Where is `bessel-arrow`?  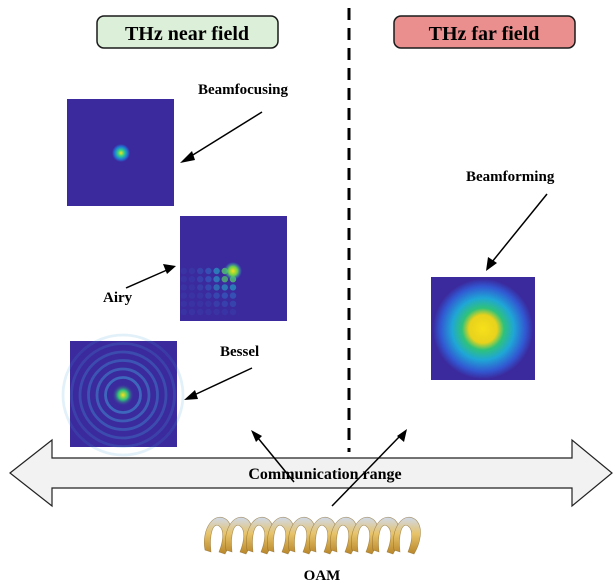
bessel-arrow is located at coordinates (218, 383).